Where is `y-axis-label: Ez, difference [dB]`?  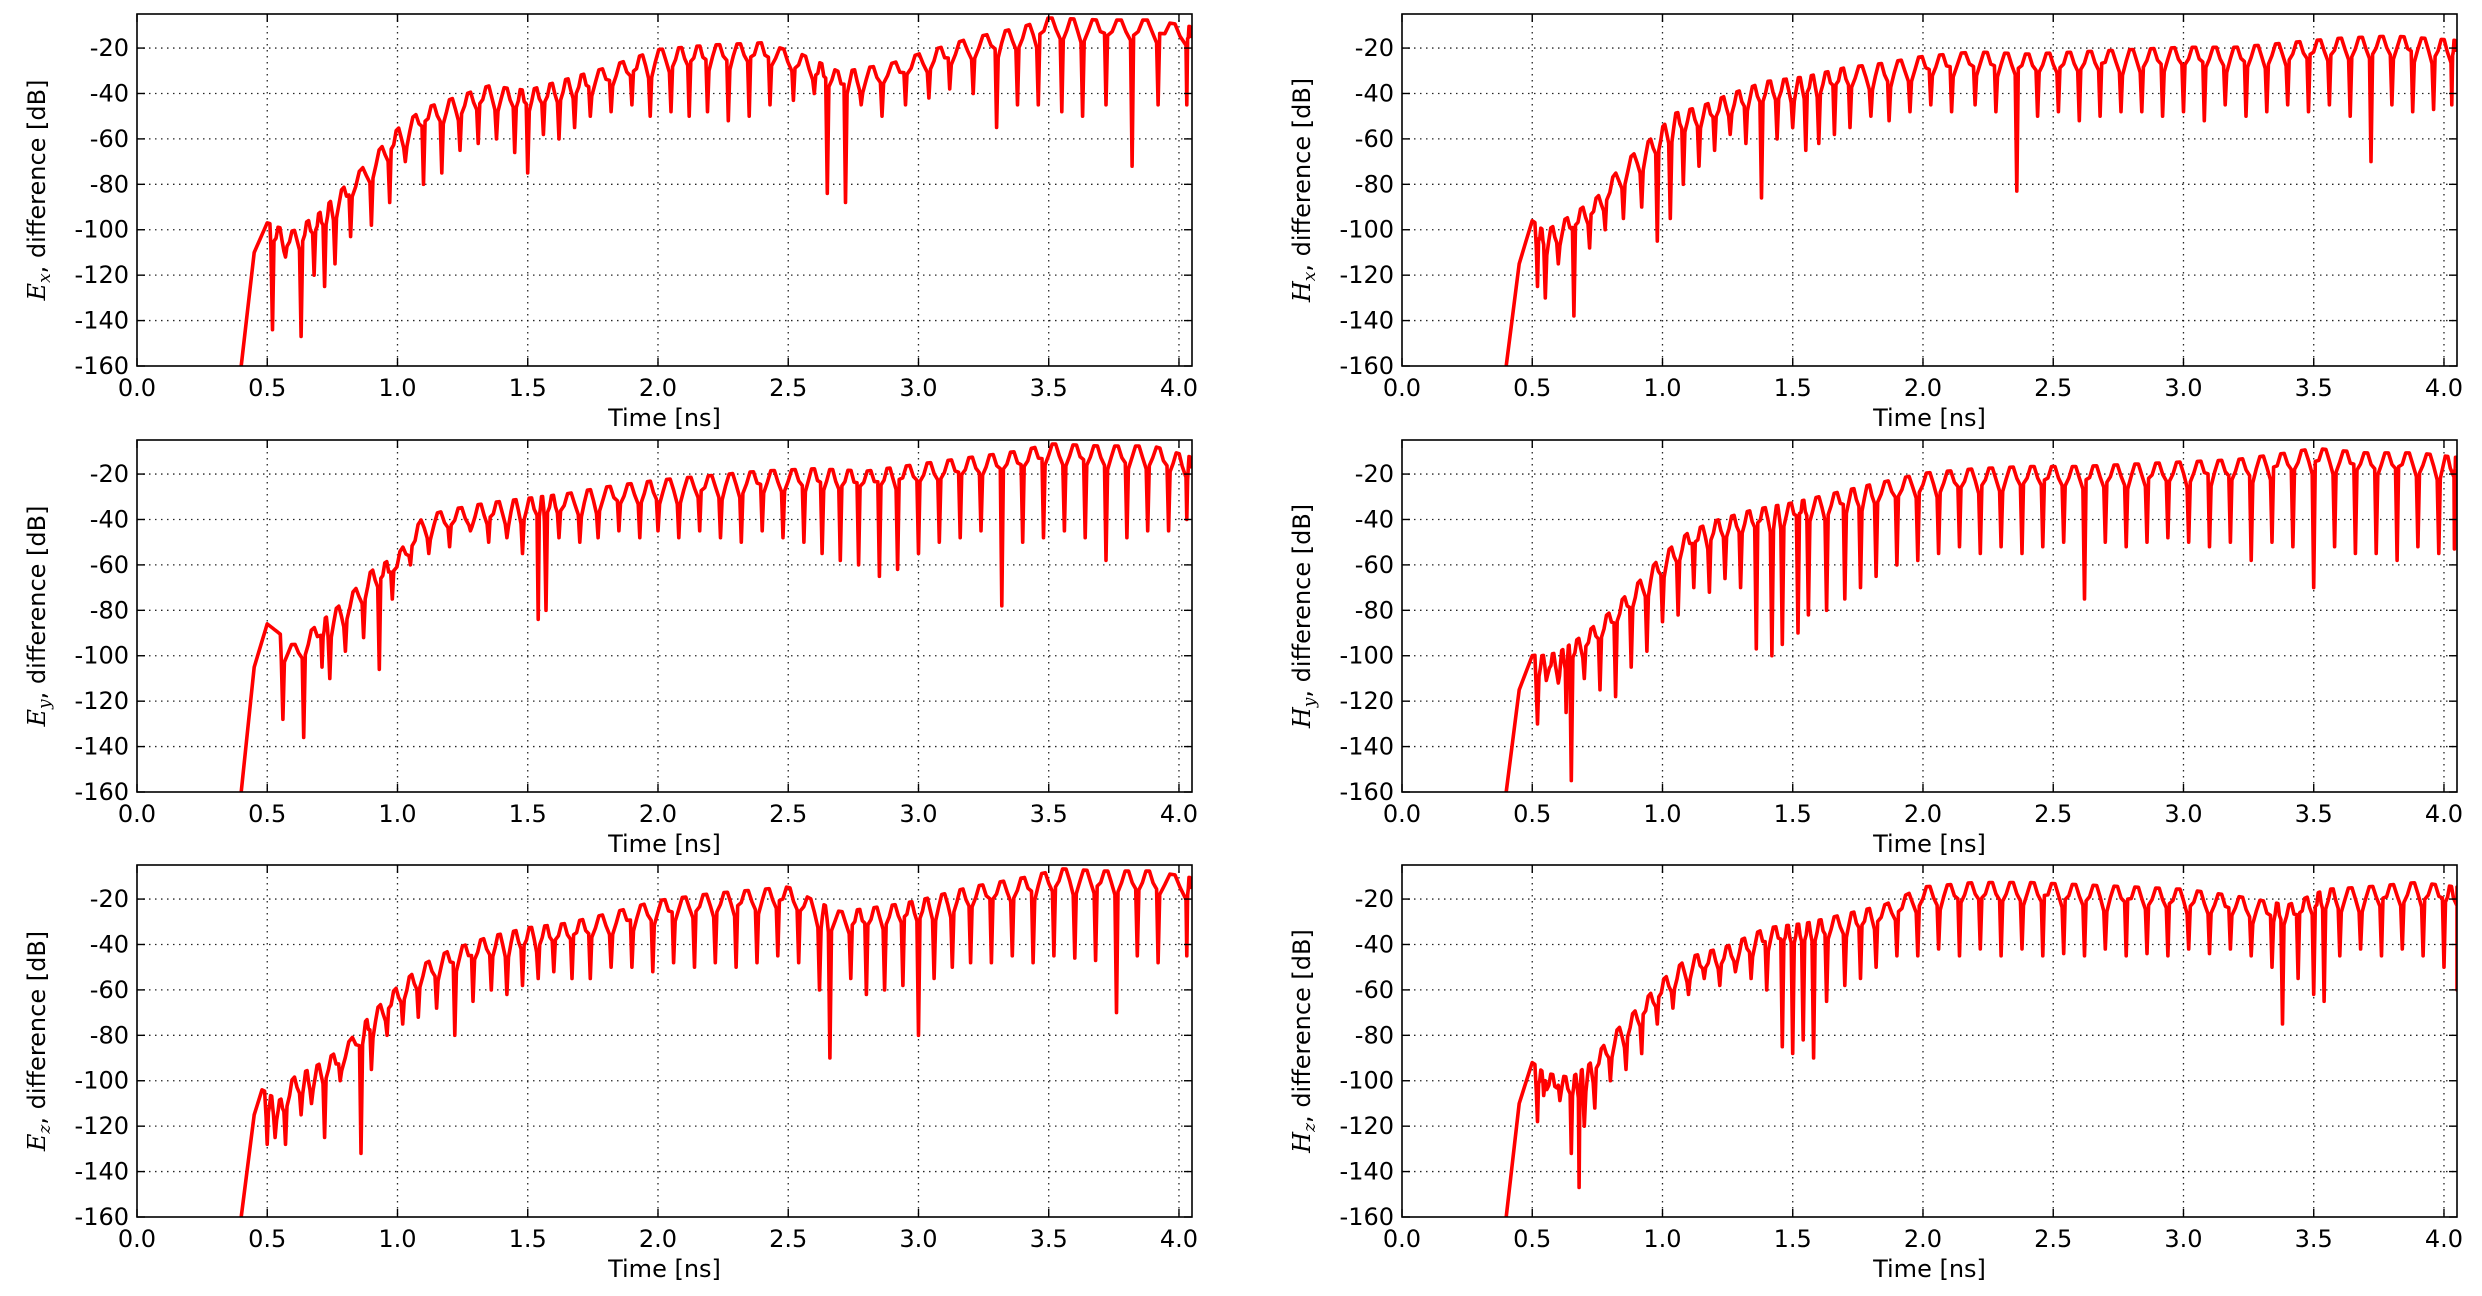
y-axis-label: Ez, difference [dB] is located at coordinates (39, 1041).